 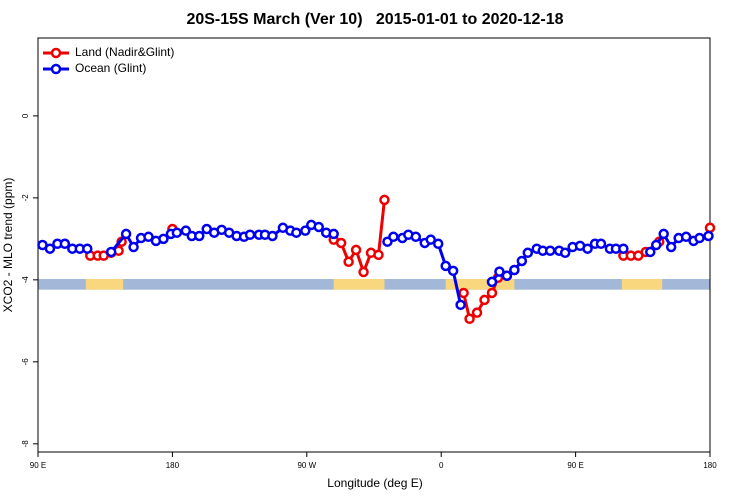 What do you see at coordinates (25, 198) in the screenshot?
I see `y-tick-label: -2` at bounding box center [25, 198].